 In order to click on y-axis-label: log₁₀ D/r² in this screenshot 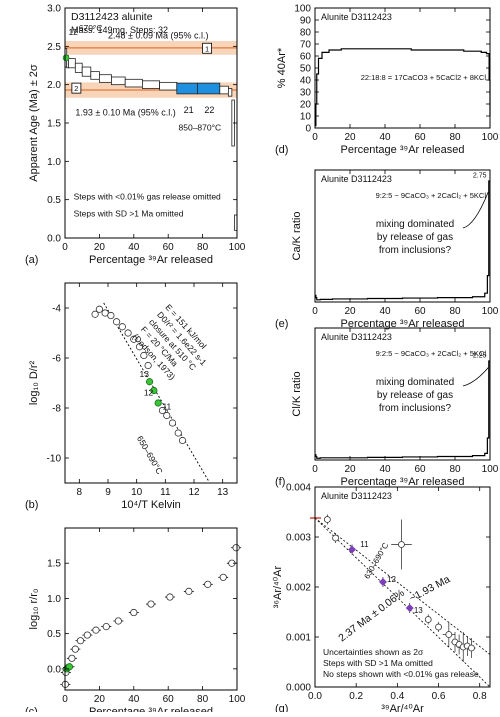, I will do `click(34, 382)`.